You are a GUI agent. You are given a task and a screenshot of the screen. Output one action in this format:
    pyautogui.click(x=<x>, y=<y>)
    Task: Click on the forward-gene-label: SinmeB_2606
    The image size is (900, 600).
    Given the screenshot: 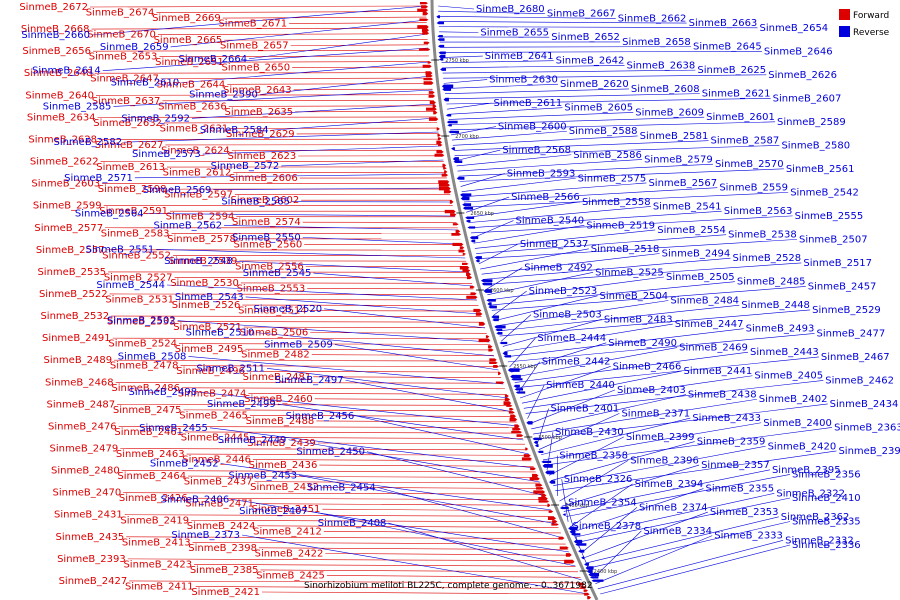 What is the action you would take?
    pyautogui.click(x=263, y=178)
    